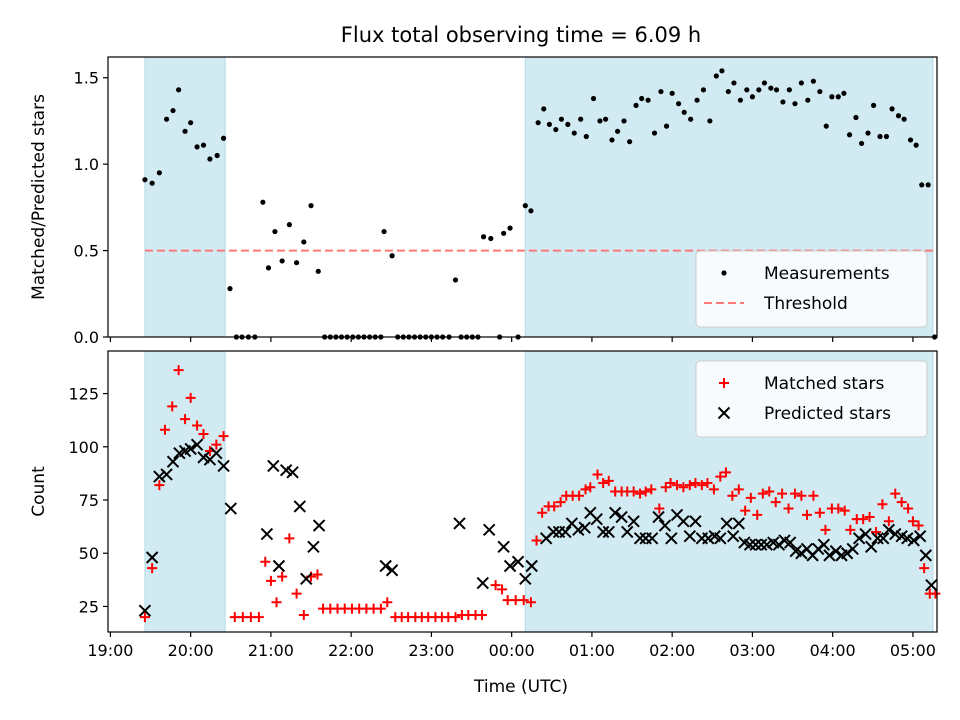 Image resolution: width=960 pixels, height=720 pixels. What do you see at coordinates (913, 650) in the screenshot?
I see `x-tick-label: 05:00` at bounding box center [913, 650].